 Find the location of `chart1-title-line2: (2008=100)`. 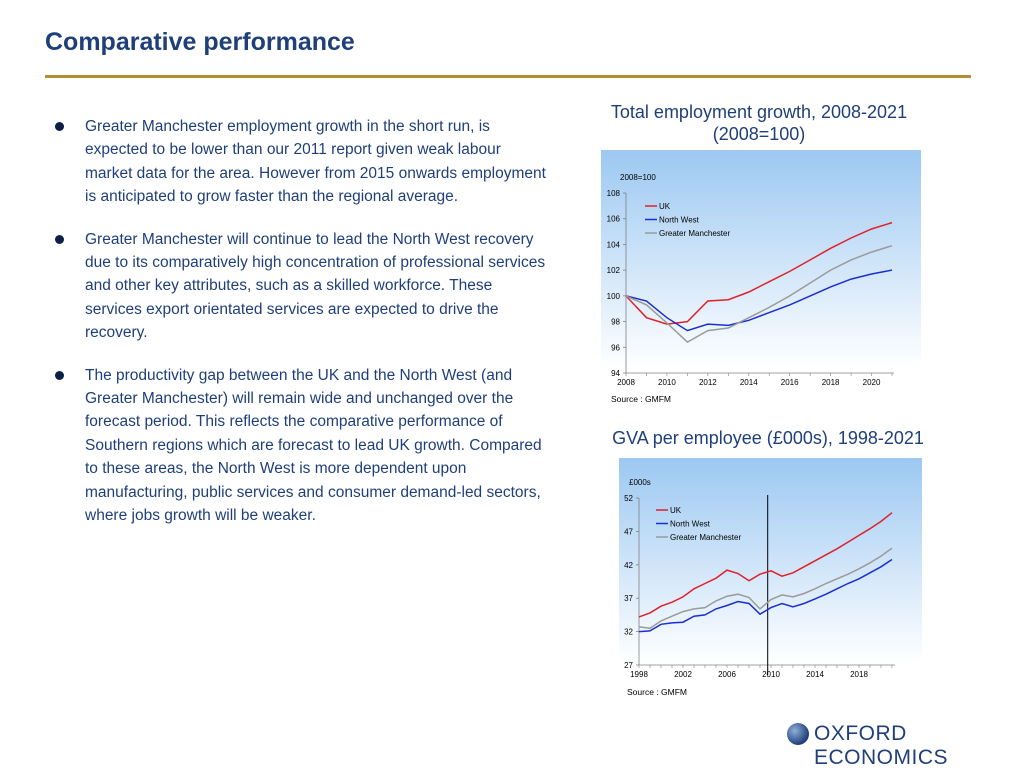

chart1-title-line2: (2008=100) is located at coordinates (759, 134).